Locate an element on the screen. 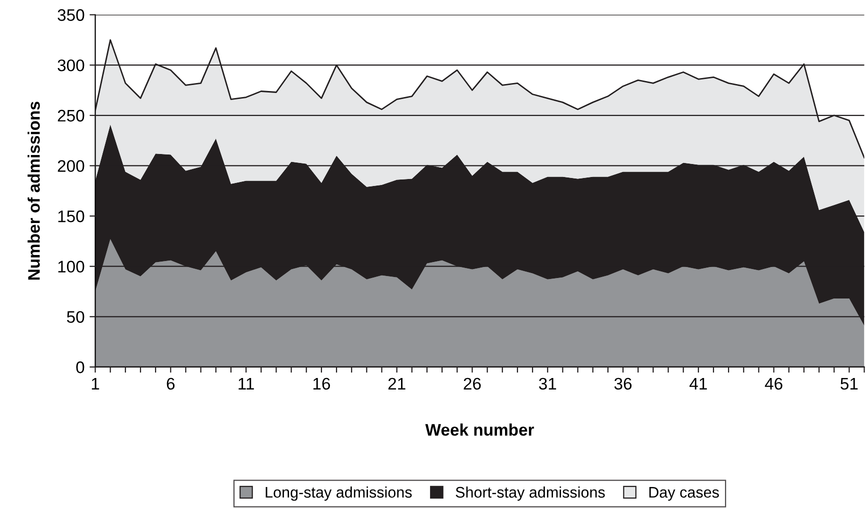  x-tick-label: 41 is located at coordinates (698, 384).